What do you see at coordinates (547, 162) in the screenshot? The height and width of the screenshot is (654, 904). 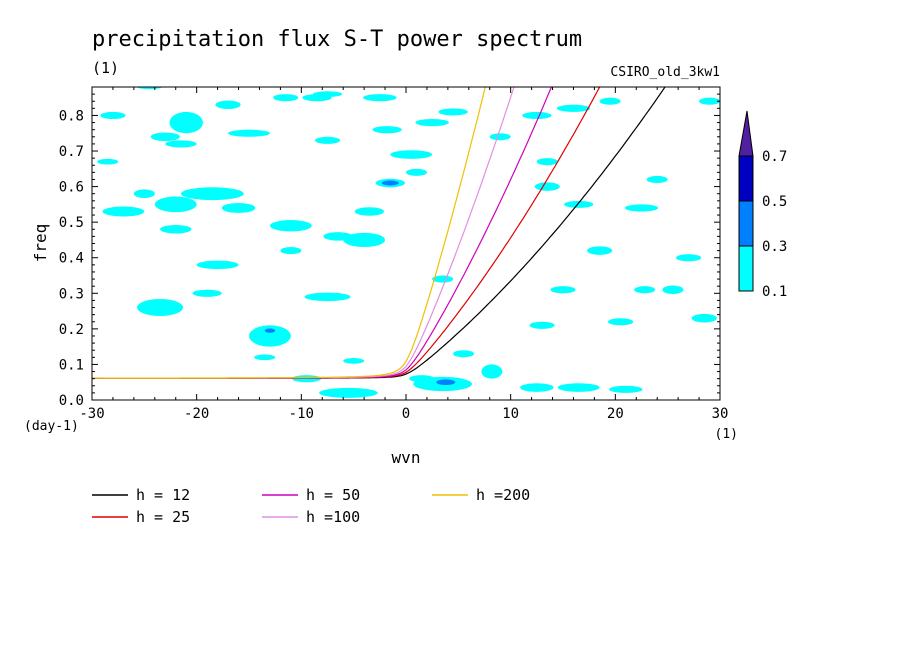 I see `contour-region-0.1-43` at bounding box center [547, 162].